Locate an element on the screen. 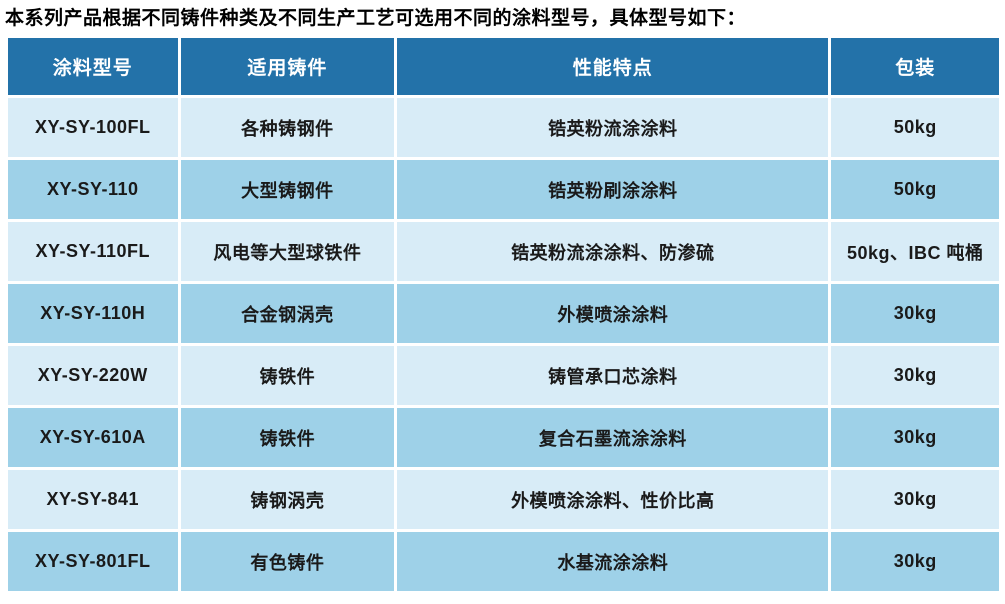 The height and width of the screenshot is (604, 1005). table-row: XY-SY-110 大型铸钢件 锆英粉刷涂涂料 50kg is located at coordinates (503, 189).